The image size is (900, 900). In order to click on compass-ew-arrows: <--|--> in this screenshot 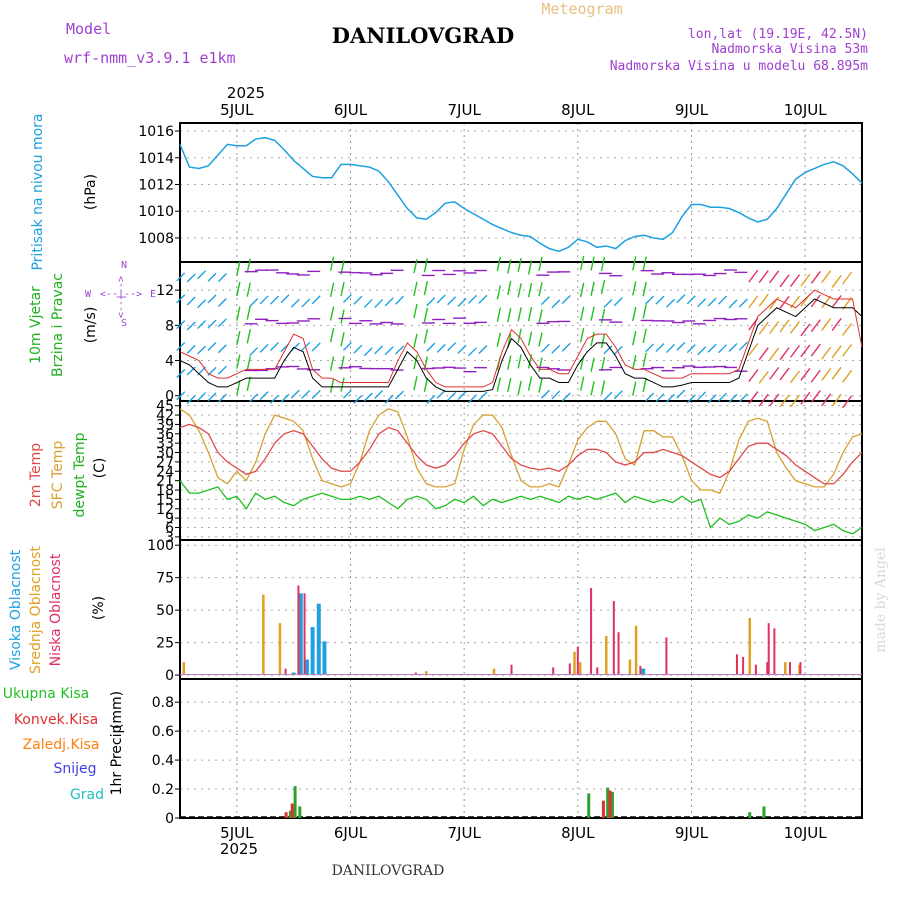, I will do `click(121, 294)`.